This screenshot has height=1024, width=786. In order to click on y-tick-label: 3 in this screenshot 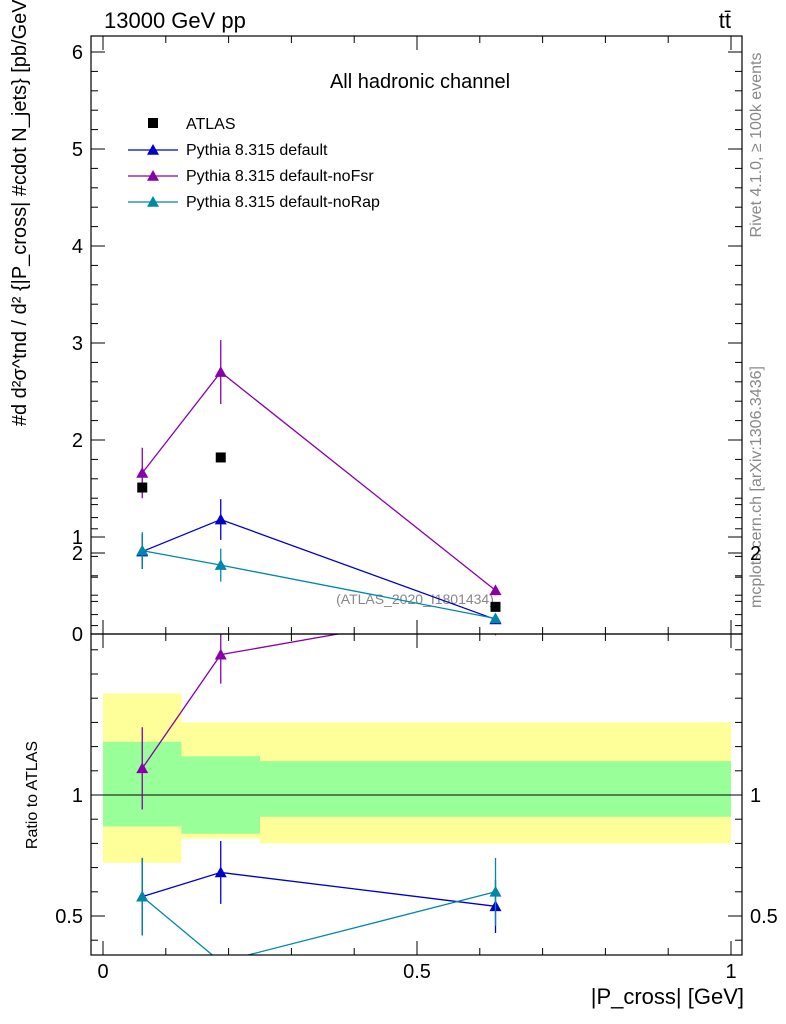, I will do `click(77, 344)`.